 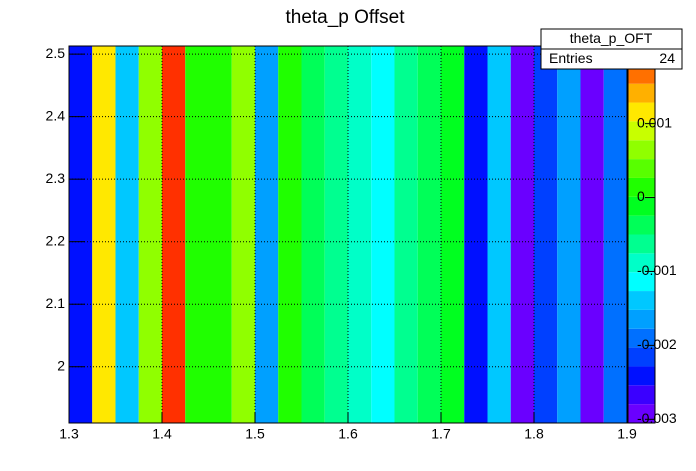 What do you see at coordinates (611, 38) in the screenshot?
I see `stats-name: theta_p_OFT` at bounding box center [611, 38].